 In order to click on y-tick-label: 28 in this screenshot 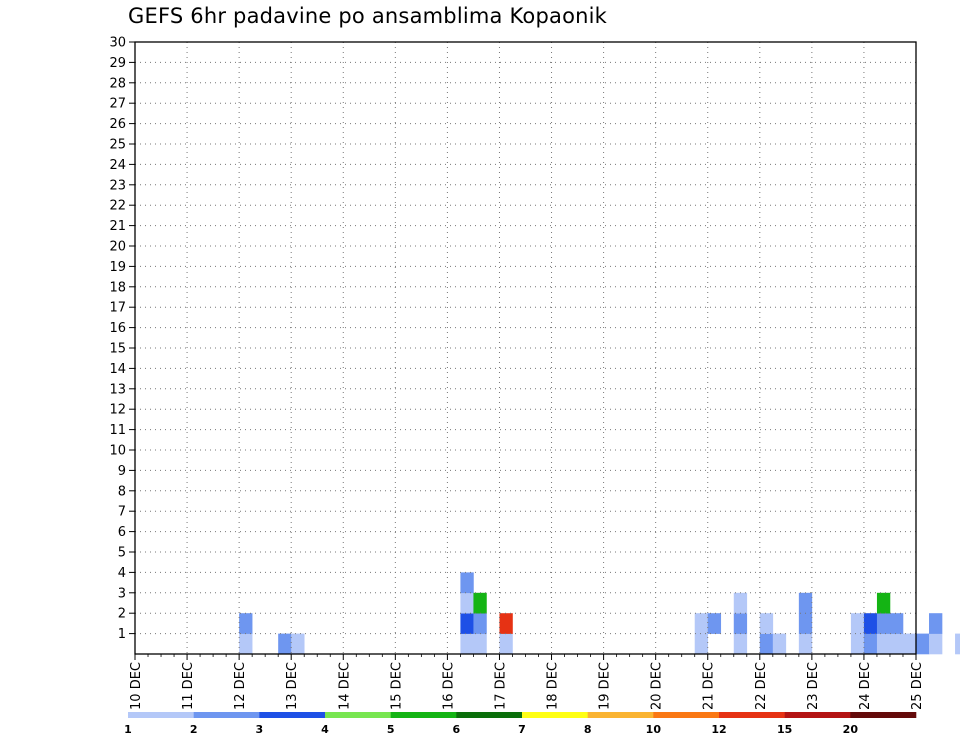, I will do `click(117, 83)`.